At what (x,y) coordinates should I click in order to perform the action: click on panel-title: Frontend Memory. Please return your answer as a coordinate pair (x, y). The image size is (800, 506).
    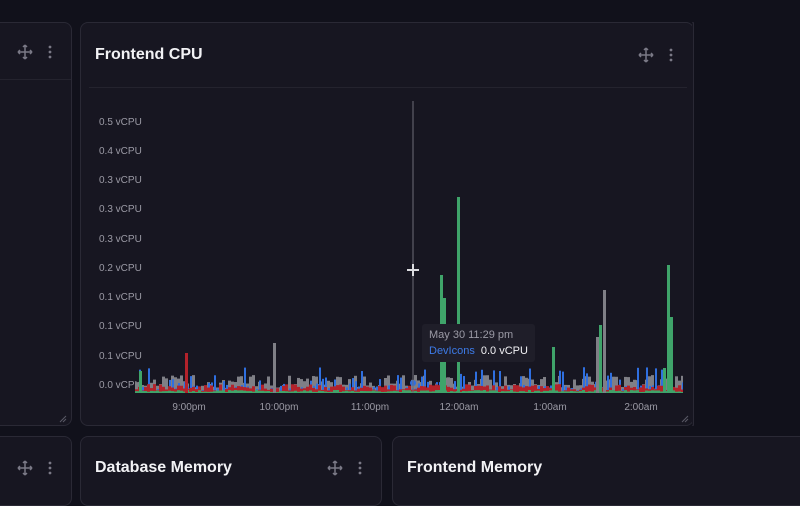
    Looking at the image, I should click on (475, 467).